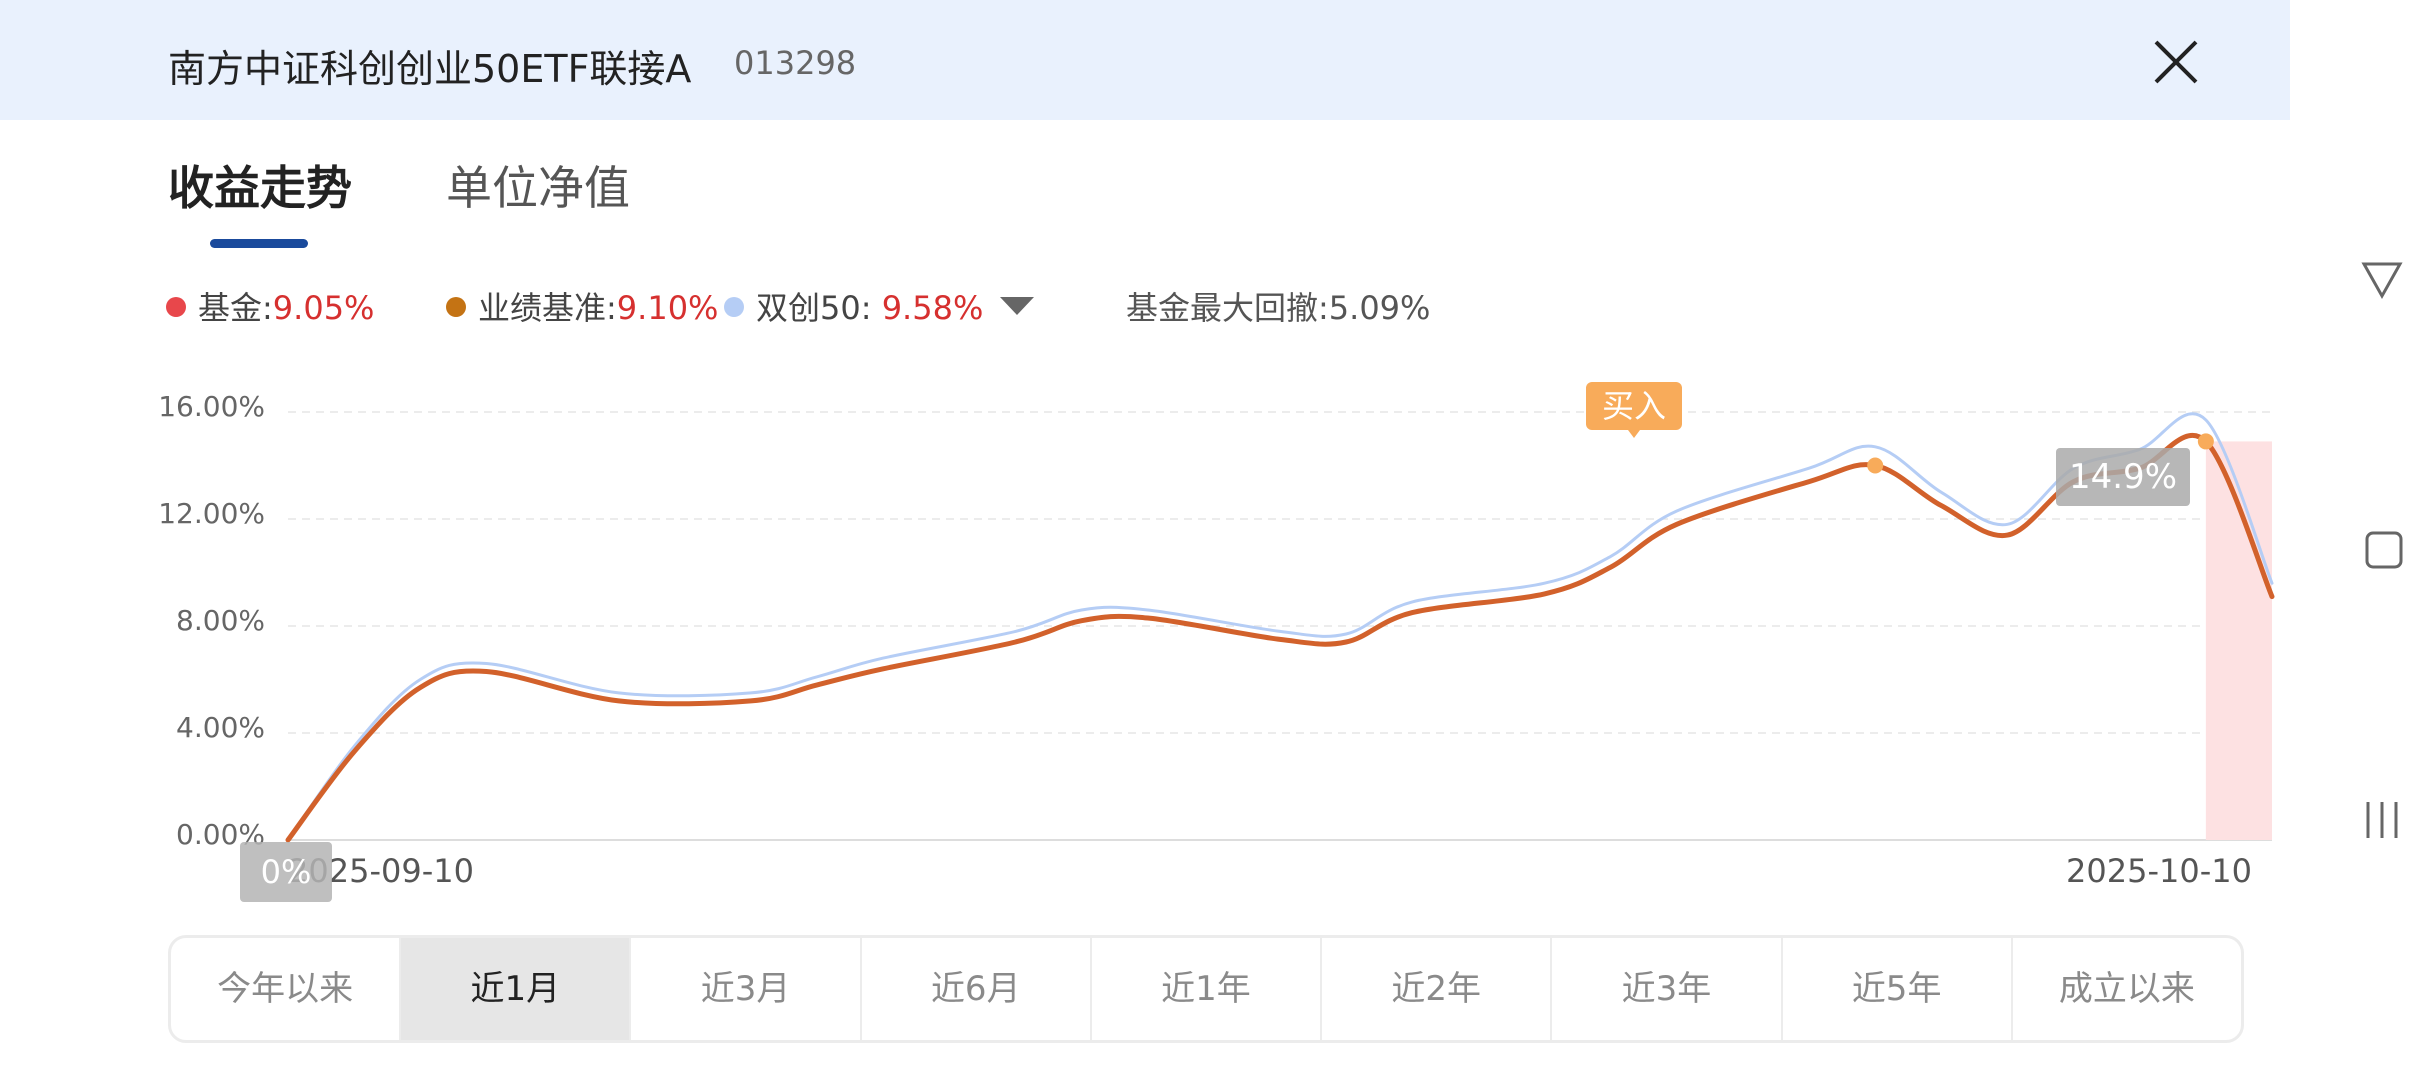 This screenshot has height=1080, width=2412. I want to click on legend-fund: 基金:9.05%, so click(270, 306).